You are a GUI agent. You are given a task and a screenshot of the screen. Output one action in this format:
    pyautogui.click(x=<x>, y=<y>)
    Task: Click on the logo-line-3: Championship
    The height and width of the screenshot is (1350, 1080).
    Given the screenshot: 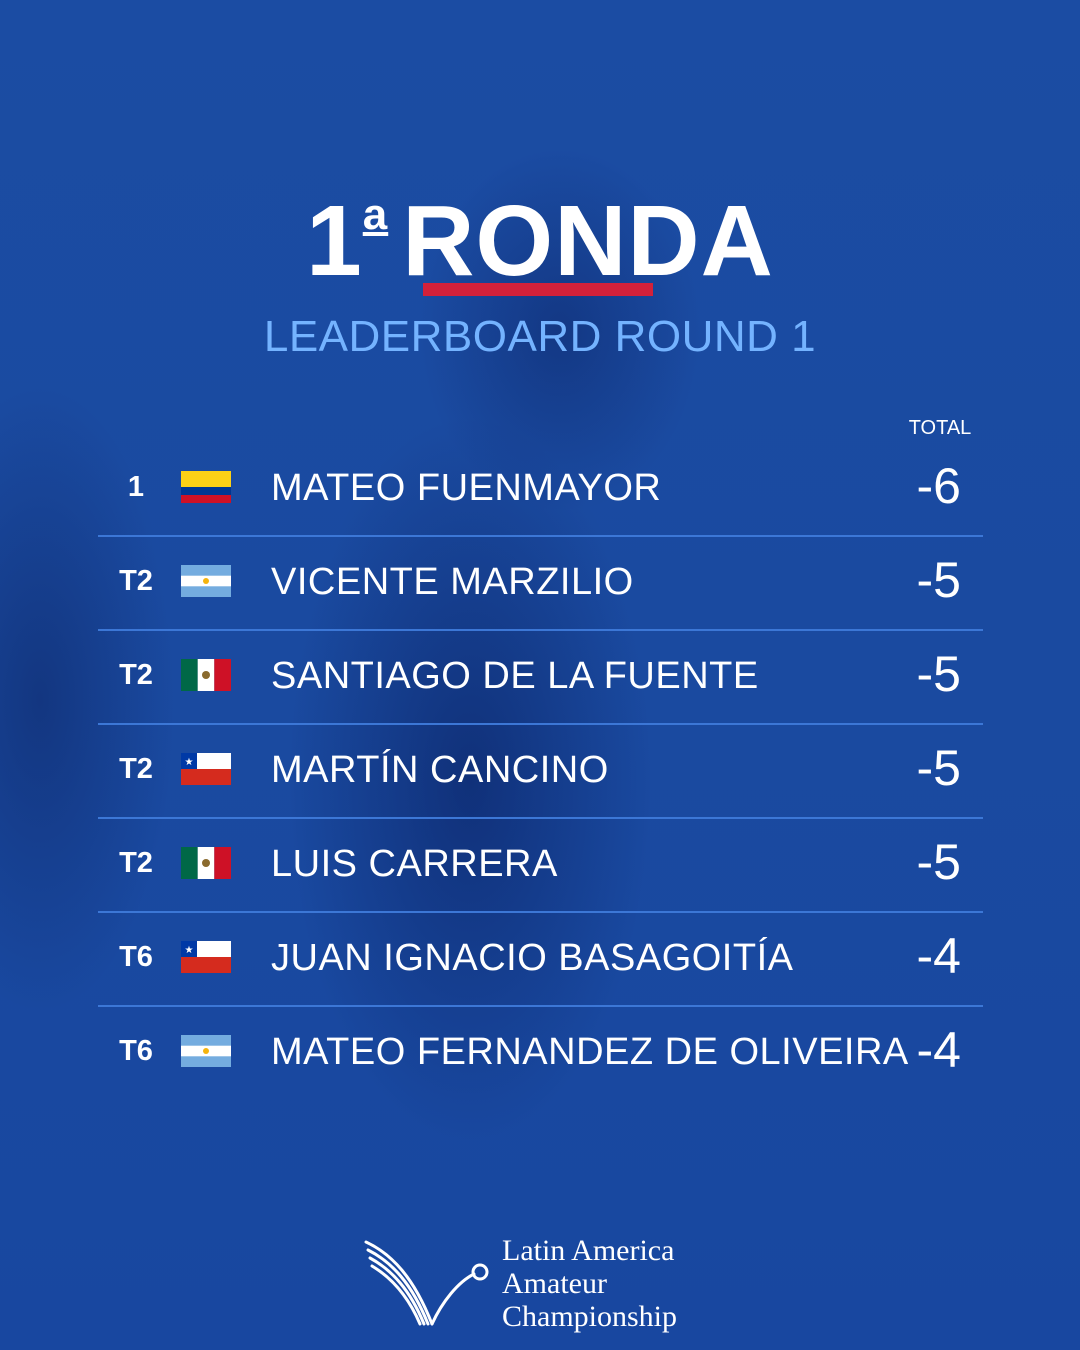 What is the action you would take?
    pyautogui.click(x=590, y=1316)
    